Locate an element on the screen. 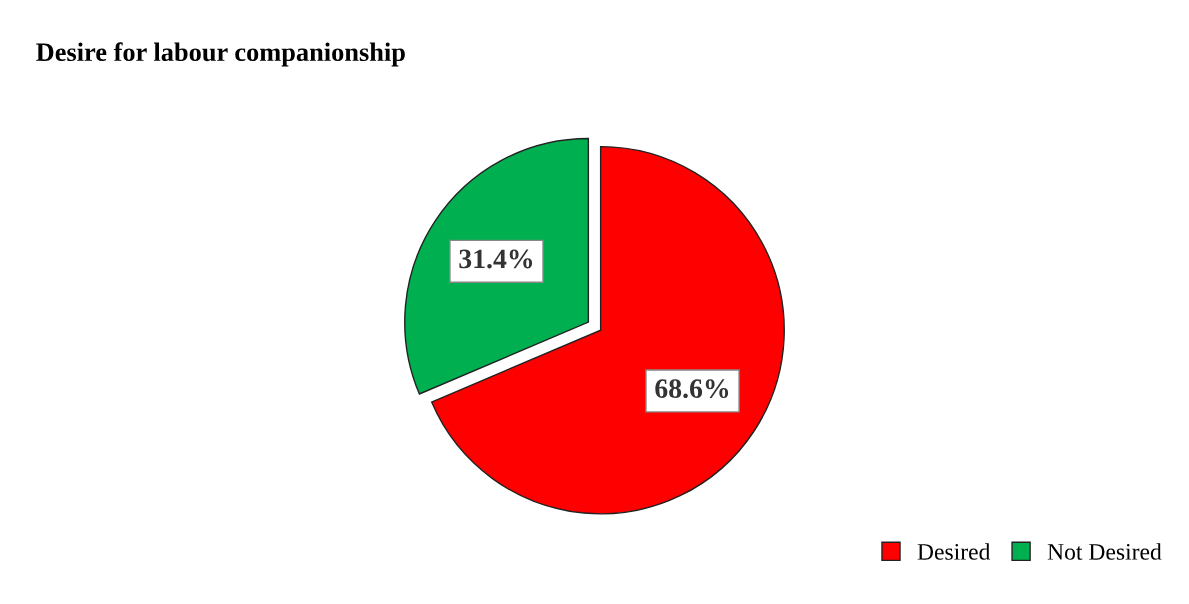  legend-label: Desired is located at coordinates (954, 551).